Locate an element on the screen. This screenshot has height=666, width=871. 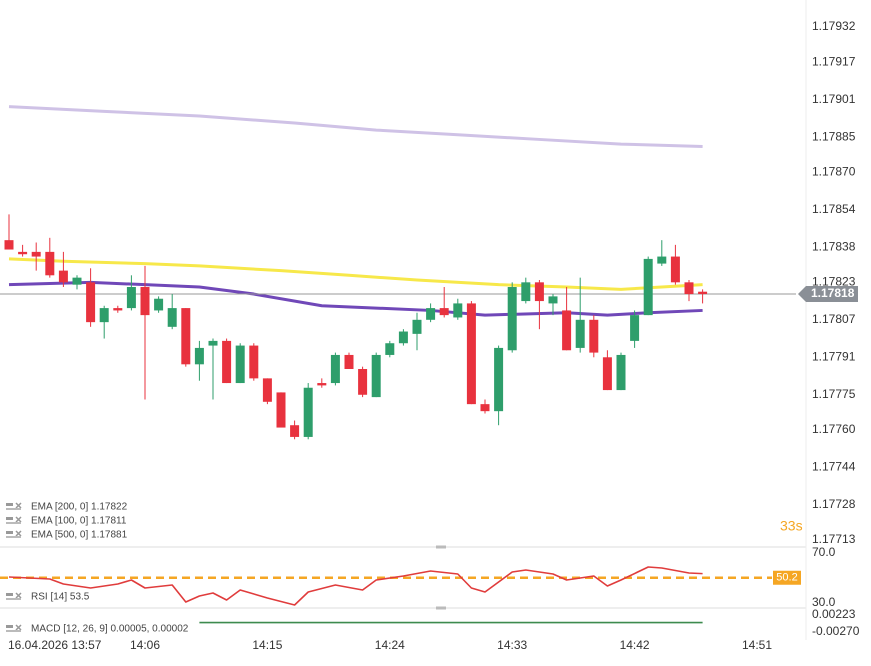
x-tick-label: 14:42 is located at coordinates (635, 645).